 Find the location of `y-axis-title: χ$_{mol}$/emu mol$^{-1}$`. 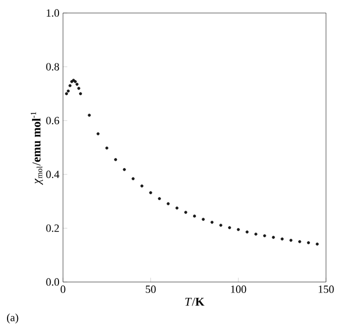

y-axis-title: χ$_{mol}$/emu mol$^{-1}$ is located at coordinates (36, 148).